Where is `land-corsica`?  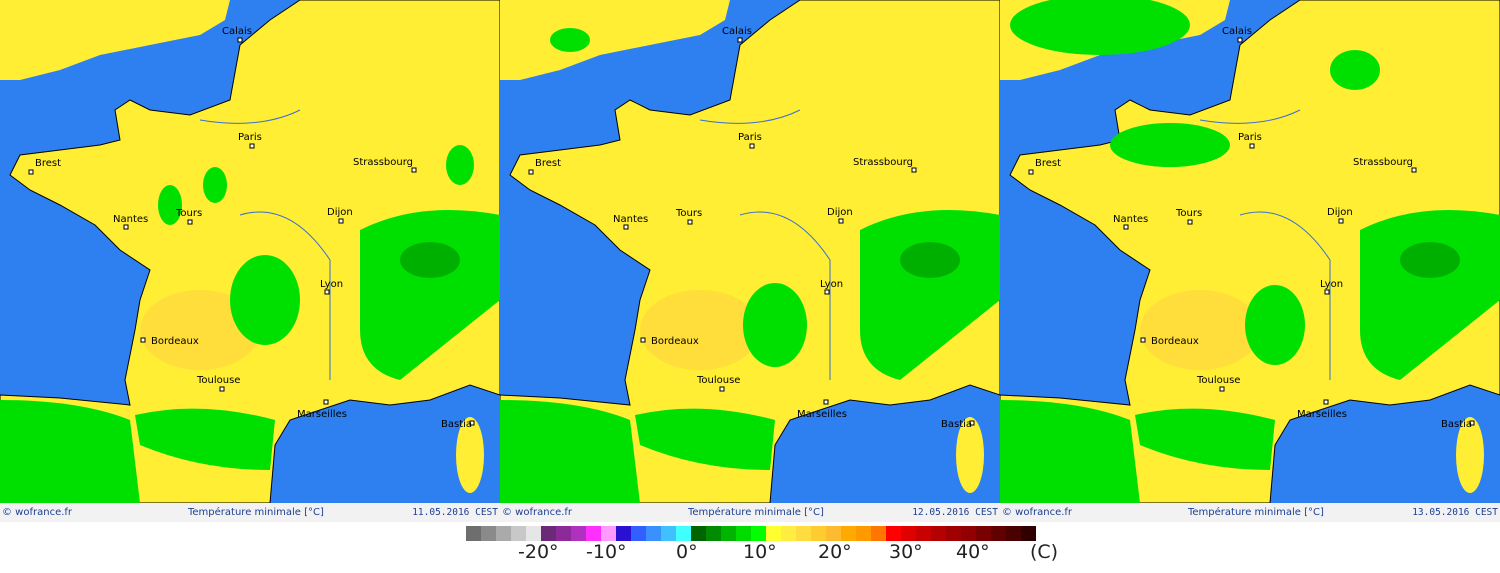 land-corsica is located at coordinates (970, 455).